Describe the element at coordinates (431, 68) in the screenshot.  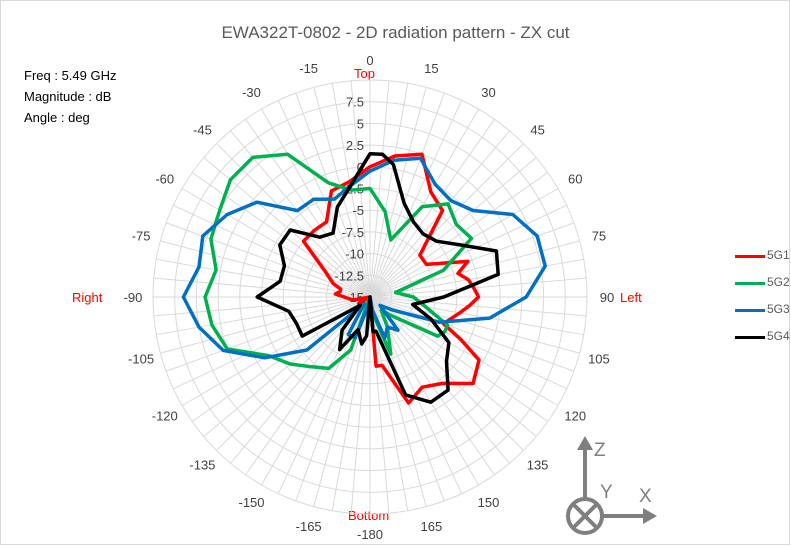
I see `angle-tick-label: 15` at that location.